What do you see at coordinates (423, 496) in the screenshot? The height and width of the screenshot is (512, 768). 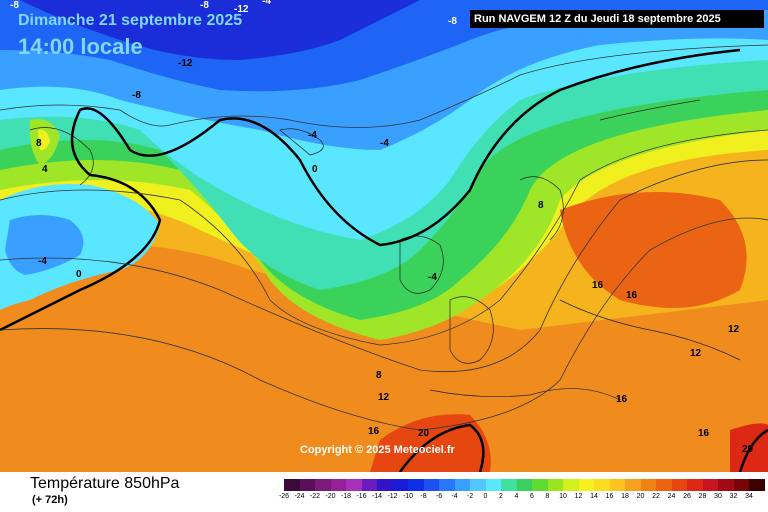 I see `legend-tick-label: -8` at bounding box center [423, 496].